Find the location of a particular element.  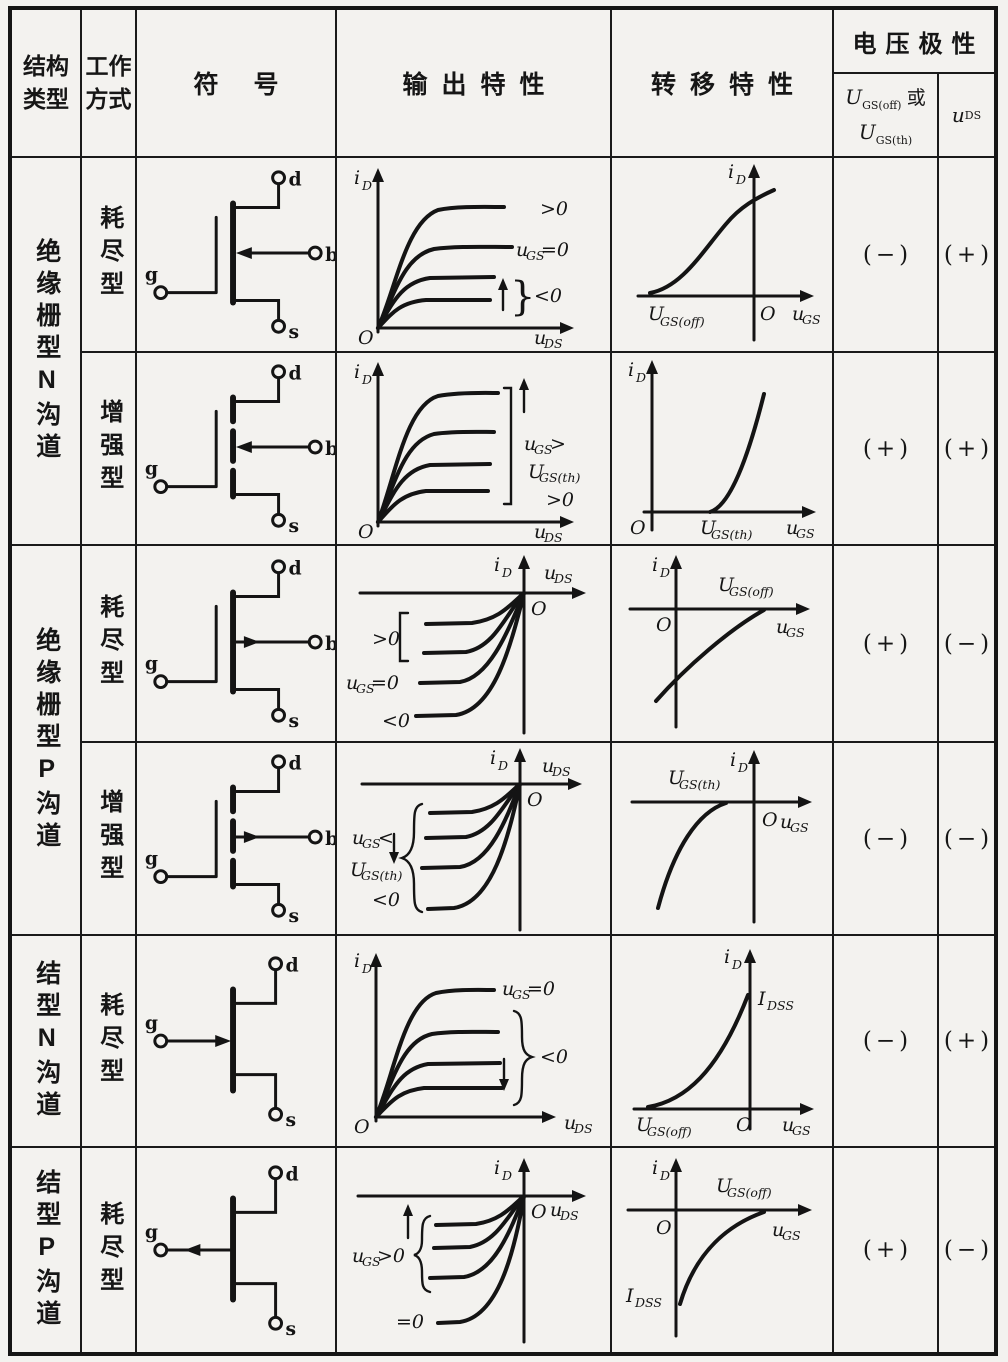

origin-label: O is located at coordinates (768, 314).